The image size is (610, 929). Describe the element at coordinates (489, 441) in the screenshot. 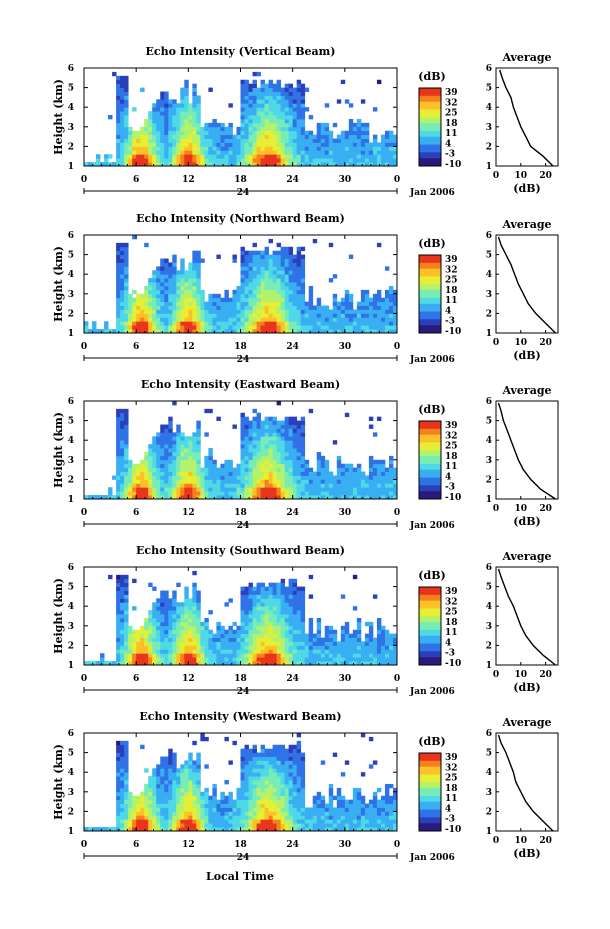

I see `avg-y-tick-label: 4` at that location.